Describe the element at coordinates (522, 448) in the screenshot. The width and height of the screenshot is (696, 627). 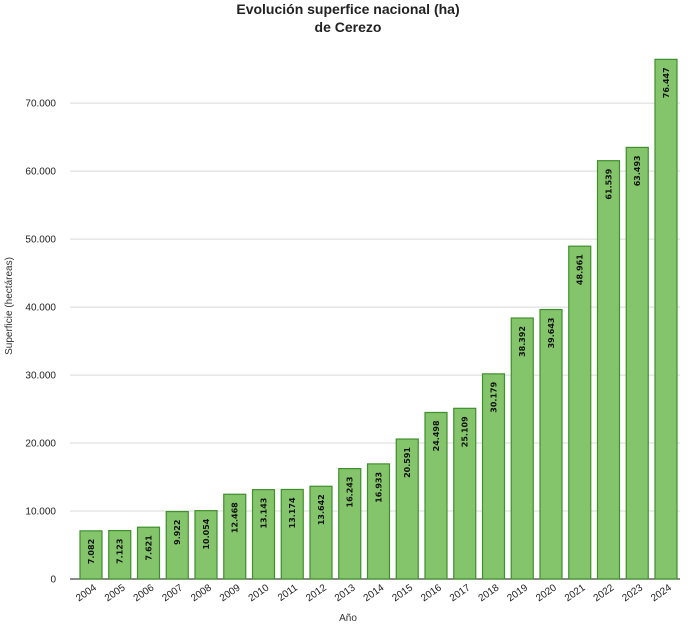
I see `bar-2019` at that location.